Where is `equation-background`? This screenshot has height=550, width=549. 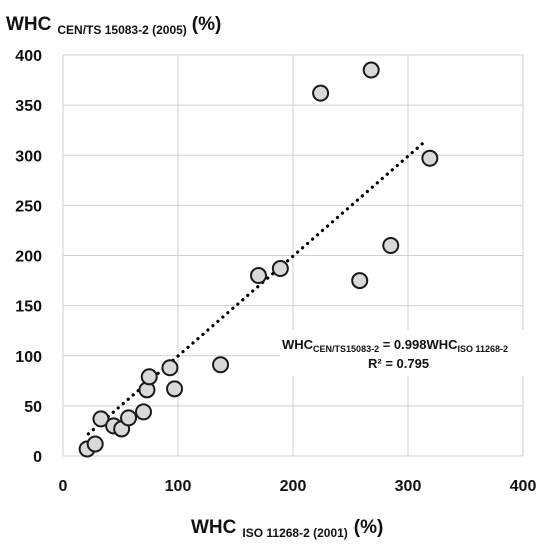
equation-background is located at coordinates (405, 353).